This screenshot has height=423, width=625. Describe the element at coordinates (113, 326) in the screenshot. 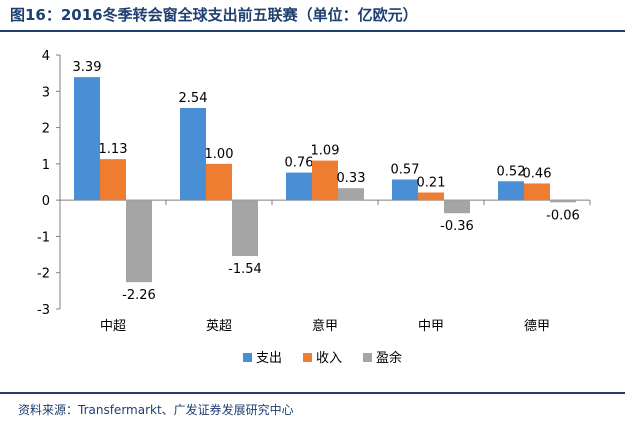

I see `x-category-label: 中超` at that location.